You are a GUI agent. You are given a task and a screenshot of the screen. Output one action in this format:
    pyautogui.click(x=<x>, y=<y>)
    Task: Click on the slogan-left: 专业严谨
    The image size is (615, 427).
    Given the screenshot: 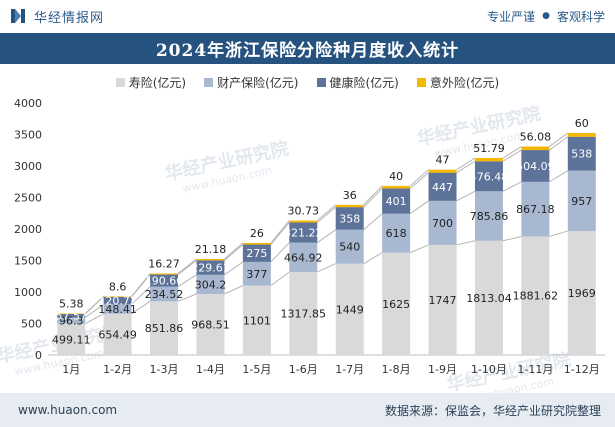 What is the action you would take?
    pyautogui.click(x=511, y=16)
    